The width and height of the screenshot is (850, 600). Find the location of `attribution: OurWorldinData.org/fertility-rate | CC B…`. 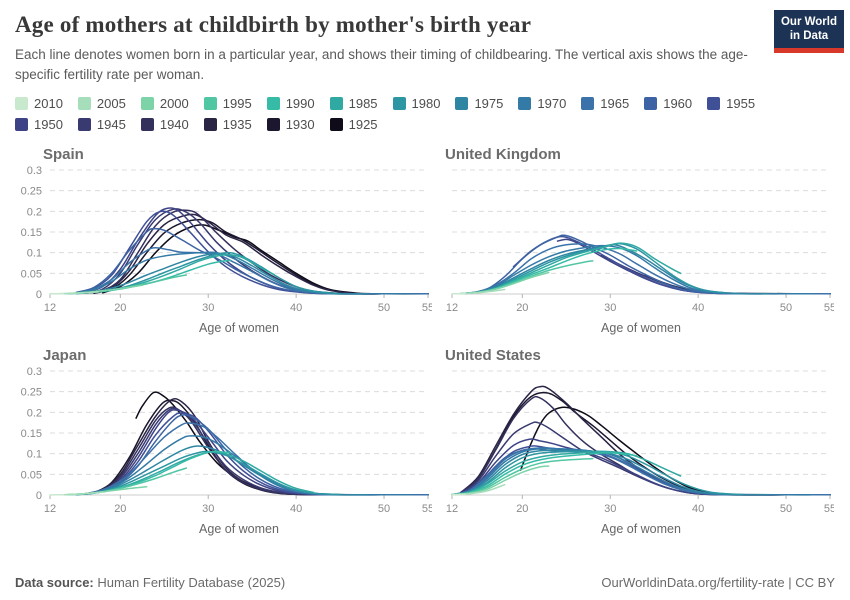

attribution: OurWorldinData.org/fertility-rate | CC B… is located at coordinates (718, 582).